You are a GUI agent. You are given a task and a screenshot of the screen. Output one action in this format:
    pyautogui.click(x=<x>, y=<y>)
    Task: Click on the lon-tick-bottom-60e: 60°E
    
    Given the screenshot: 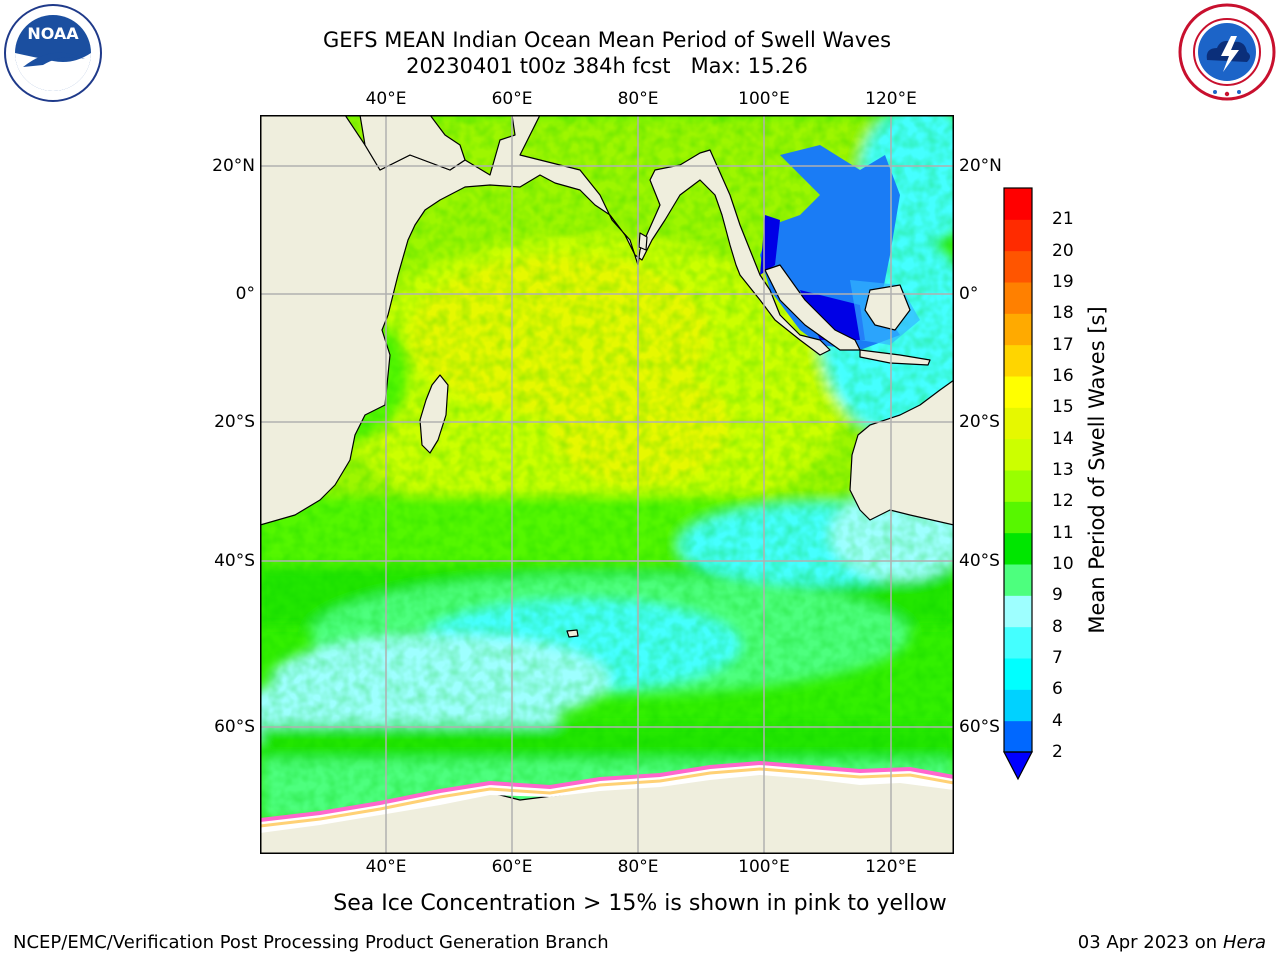 What is the action you would take?
    pyautogui.click(x=512, y=867)
    